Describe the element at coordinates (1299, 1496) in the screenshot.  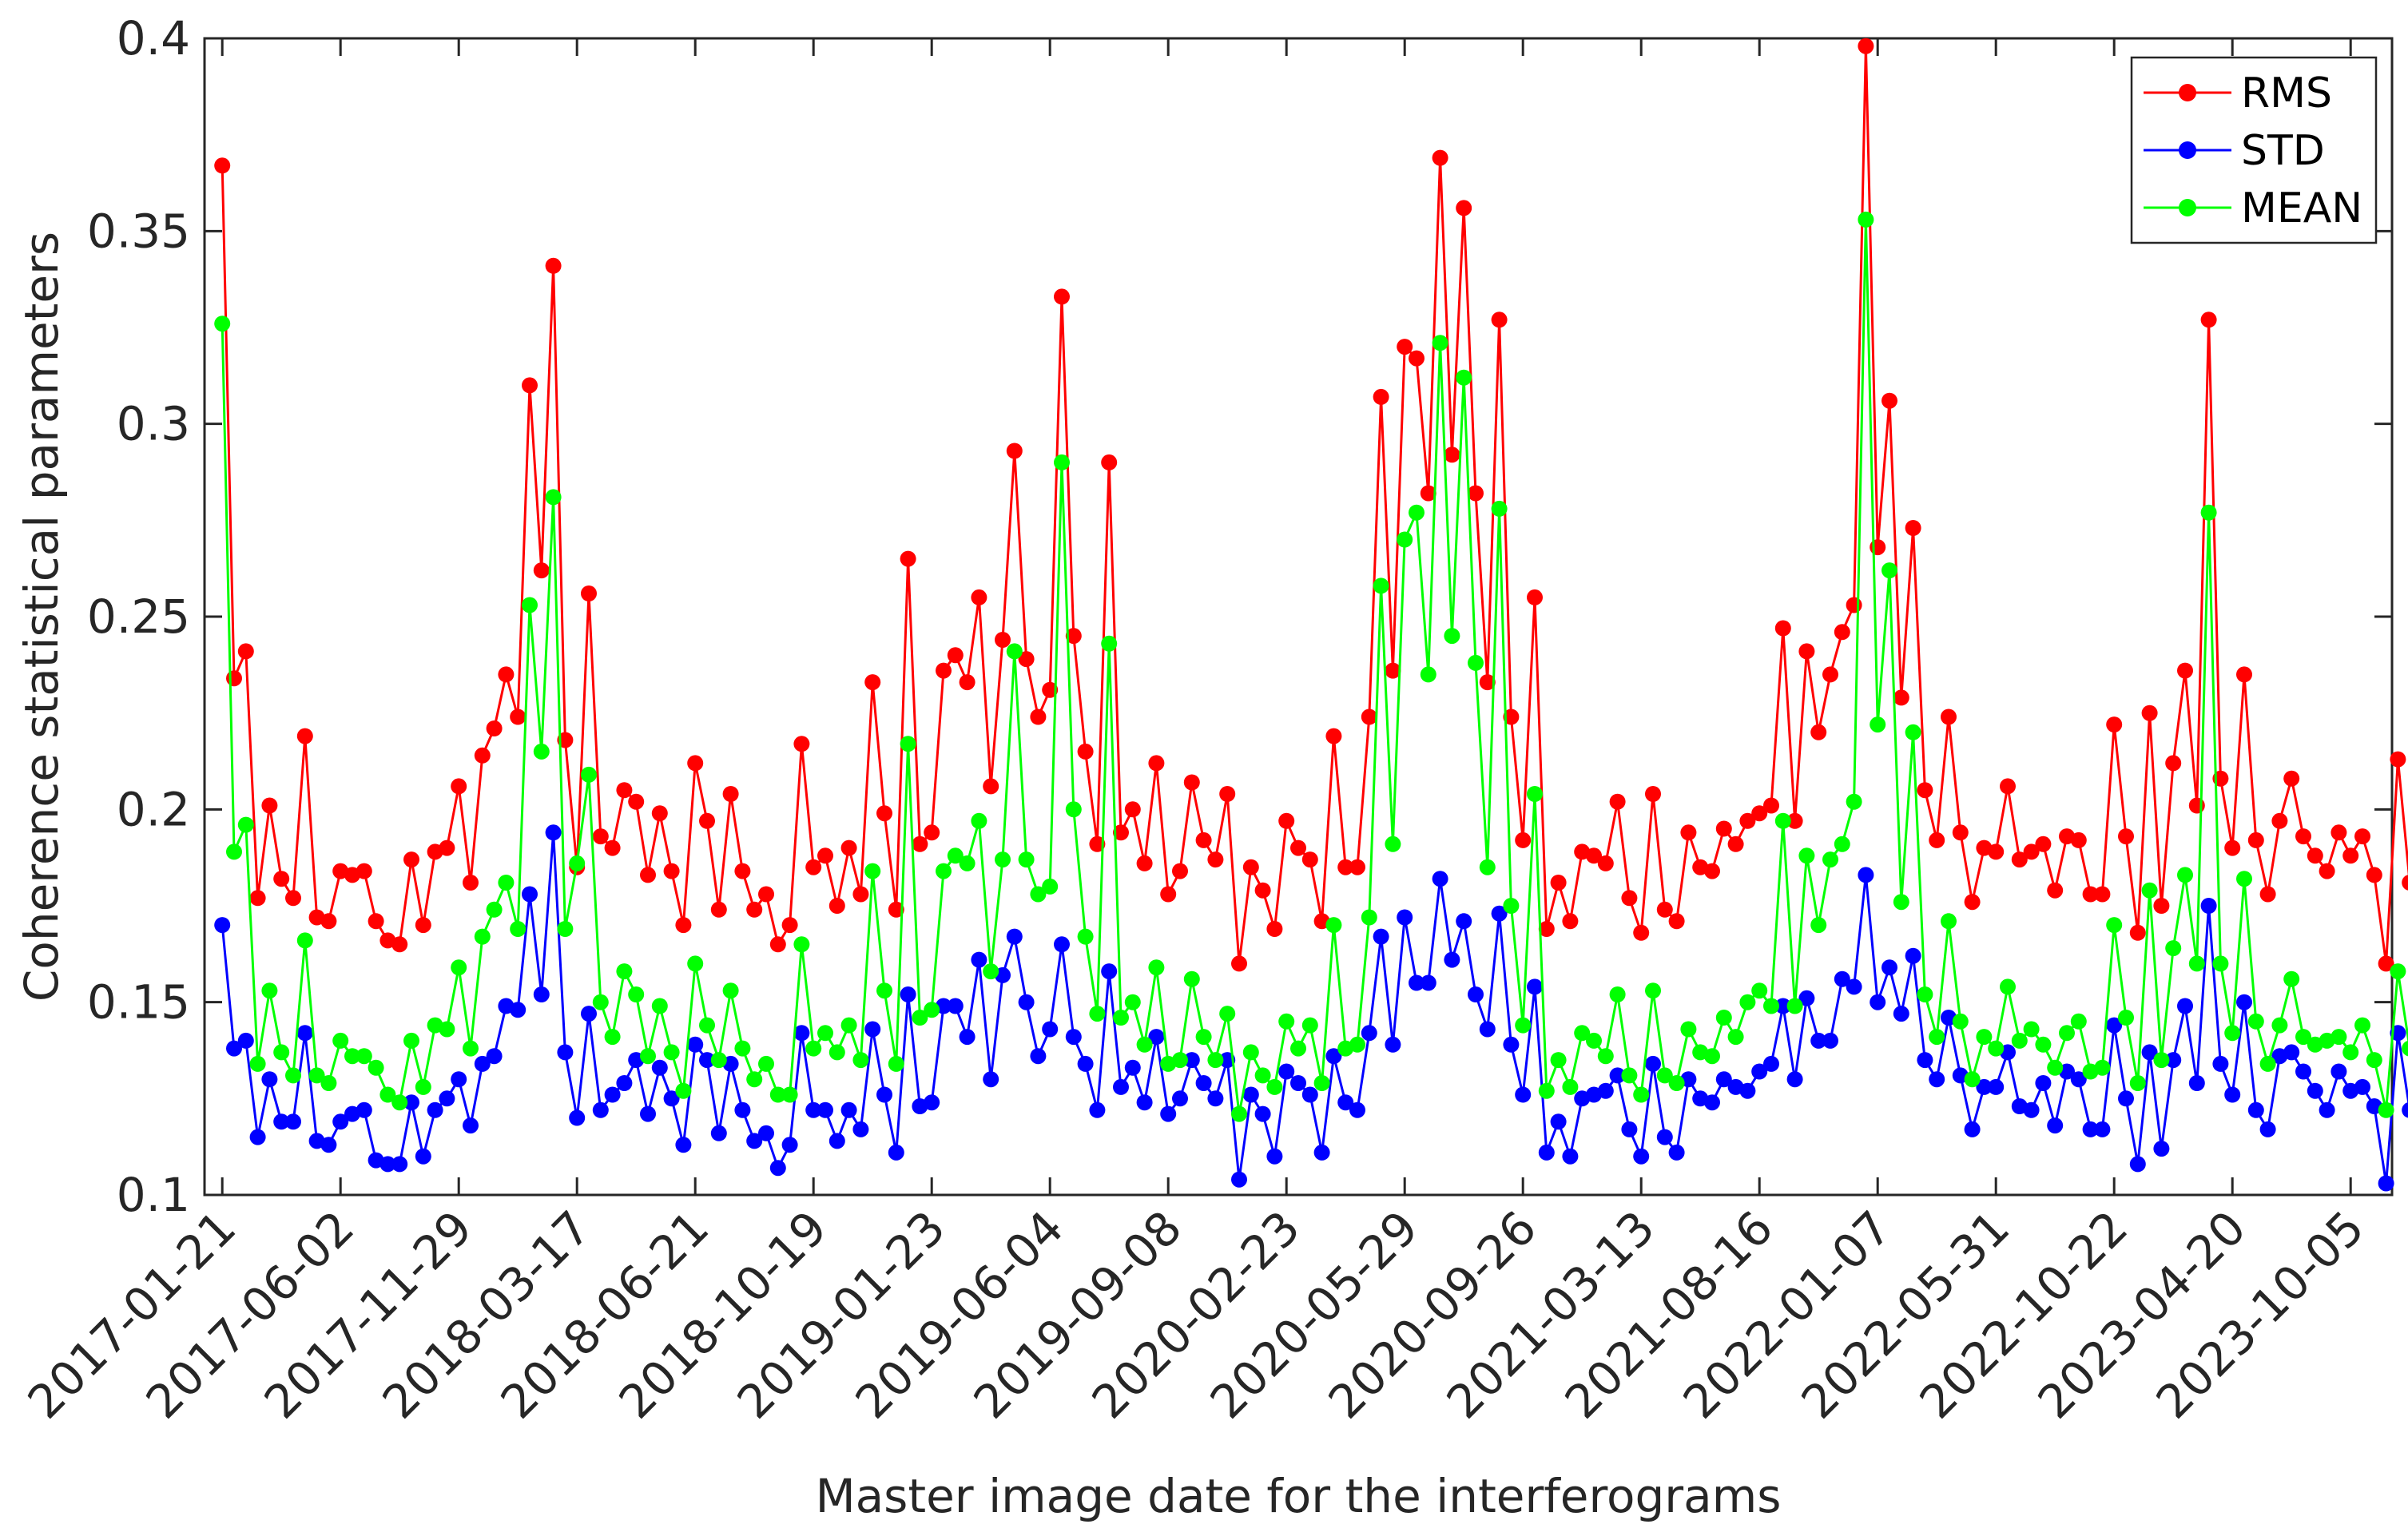
I see `x-axis-title: Master image date for the interferograms` at that location.